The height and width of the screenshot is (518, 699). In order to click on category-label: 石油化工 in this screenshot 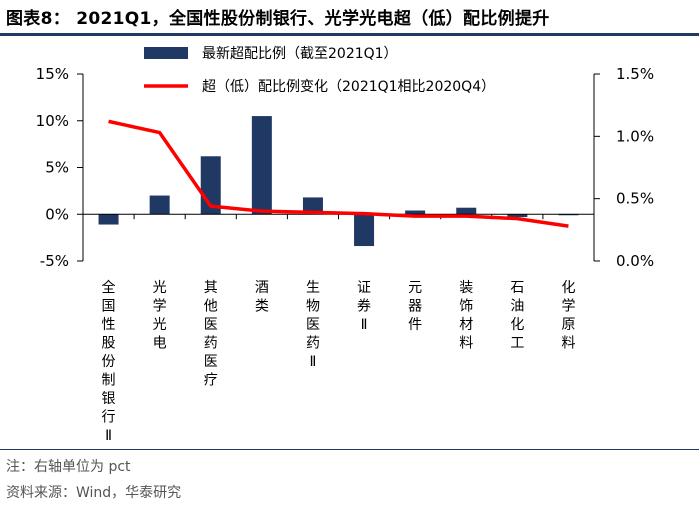, I will do `click(517, 316)`.